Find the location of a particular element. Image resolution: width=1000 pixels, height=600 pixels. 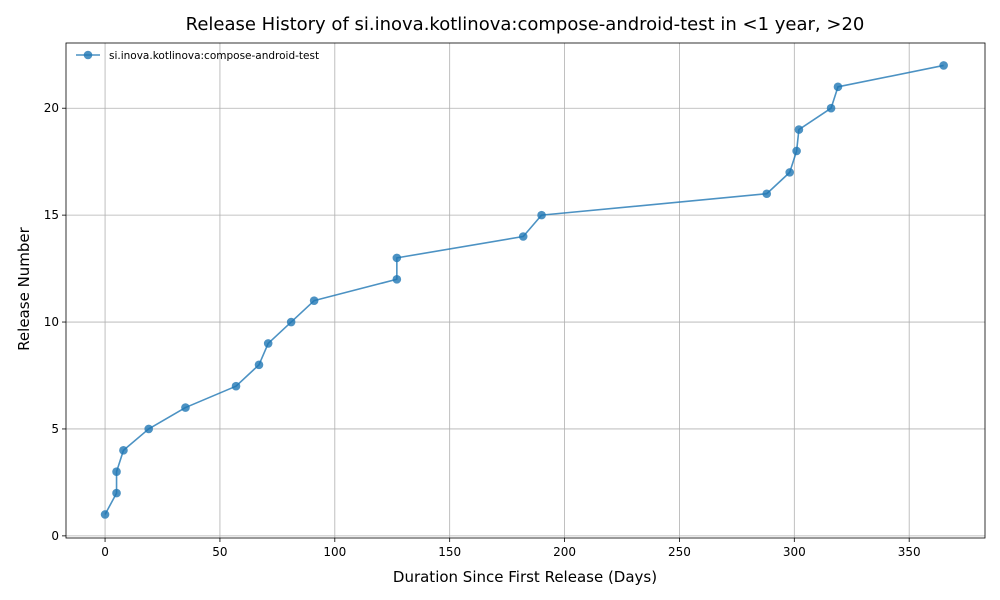

y-tick-label: 15 is located at coordinates (51, 215).